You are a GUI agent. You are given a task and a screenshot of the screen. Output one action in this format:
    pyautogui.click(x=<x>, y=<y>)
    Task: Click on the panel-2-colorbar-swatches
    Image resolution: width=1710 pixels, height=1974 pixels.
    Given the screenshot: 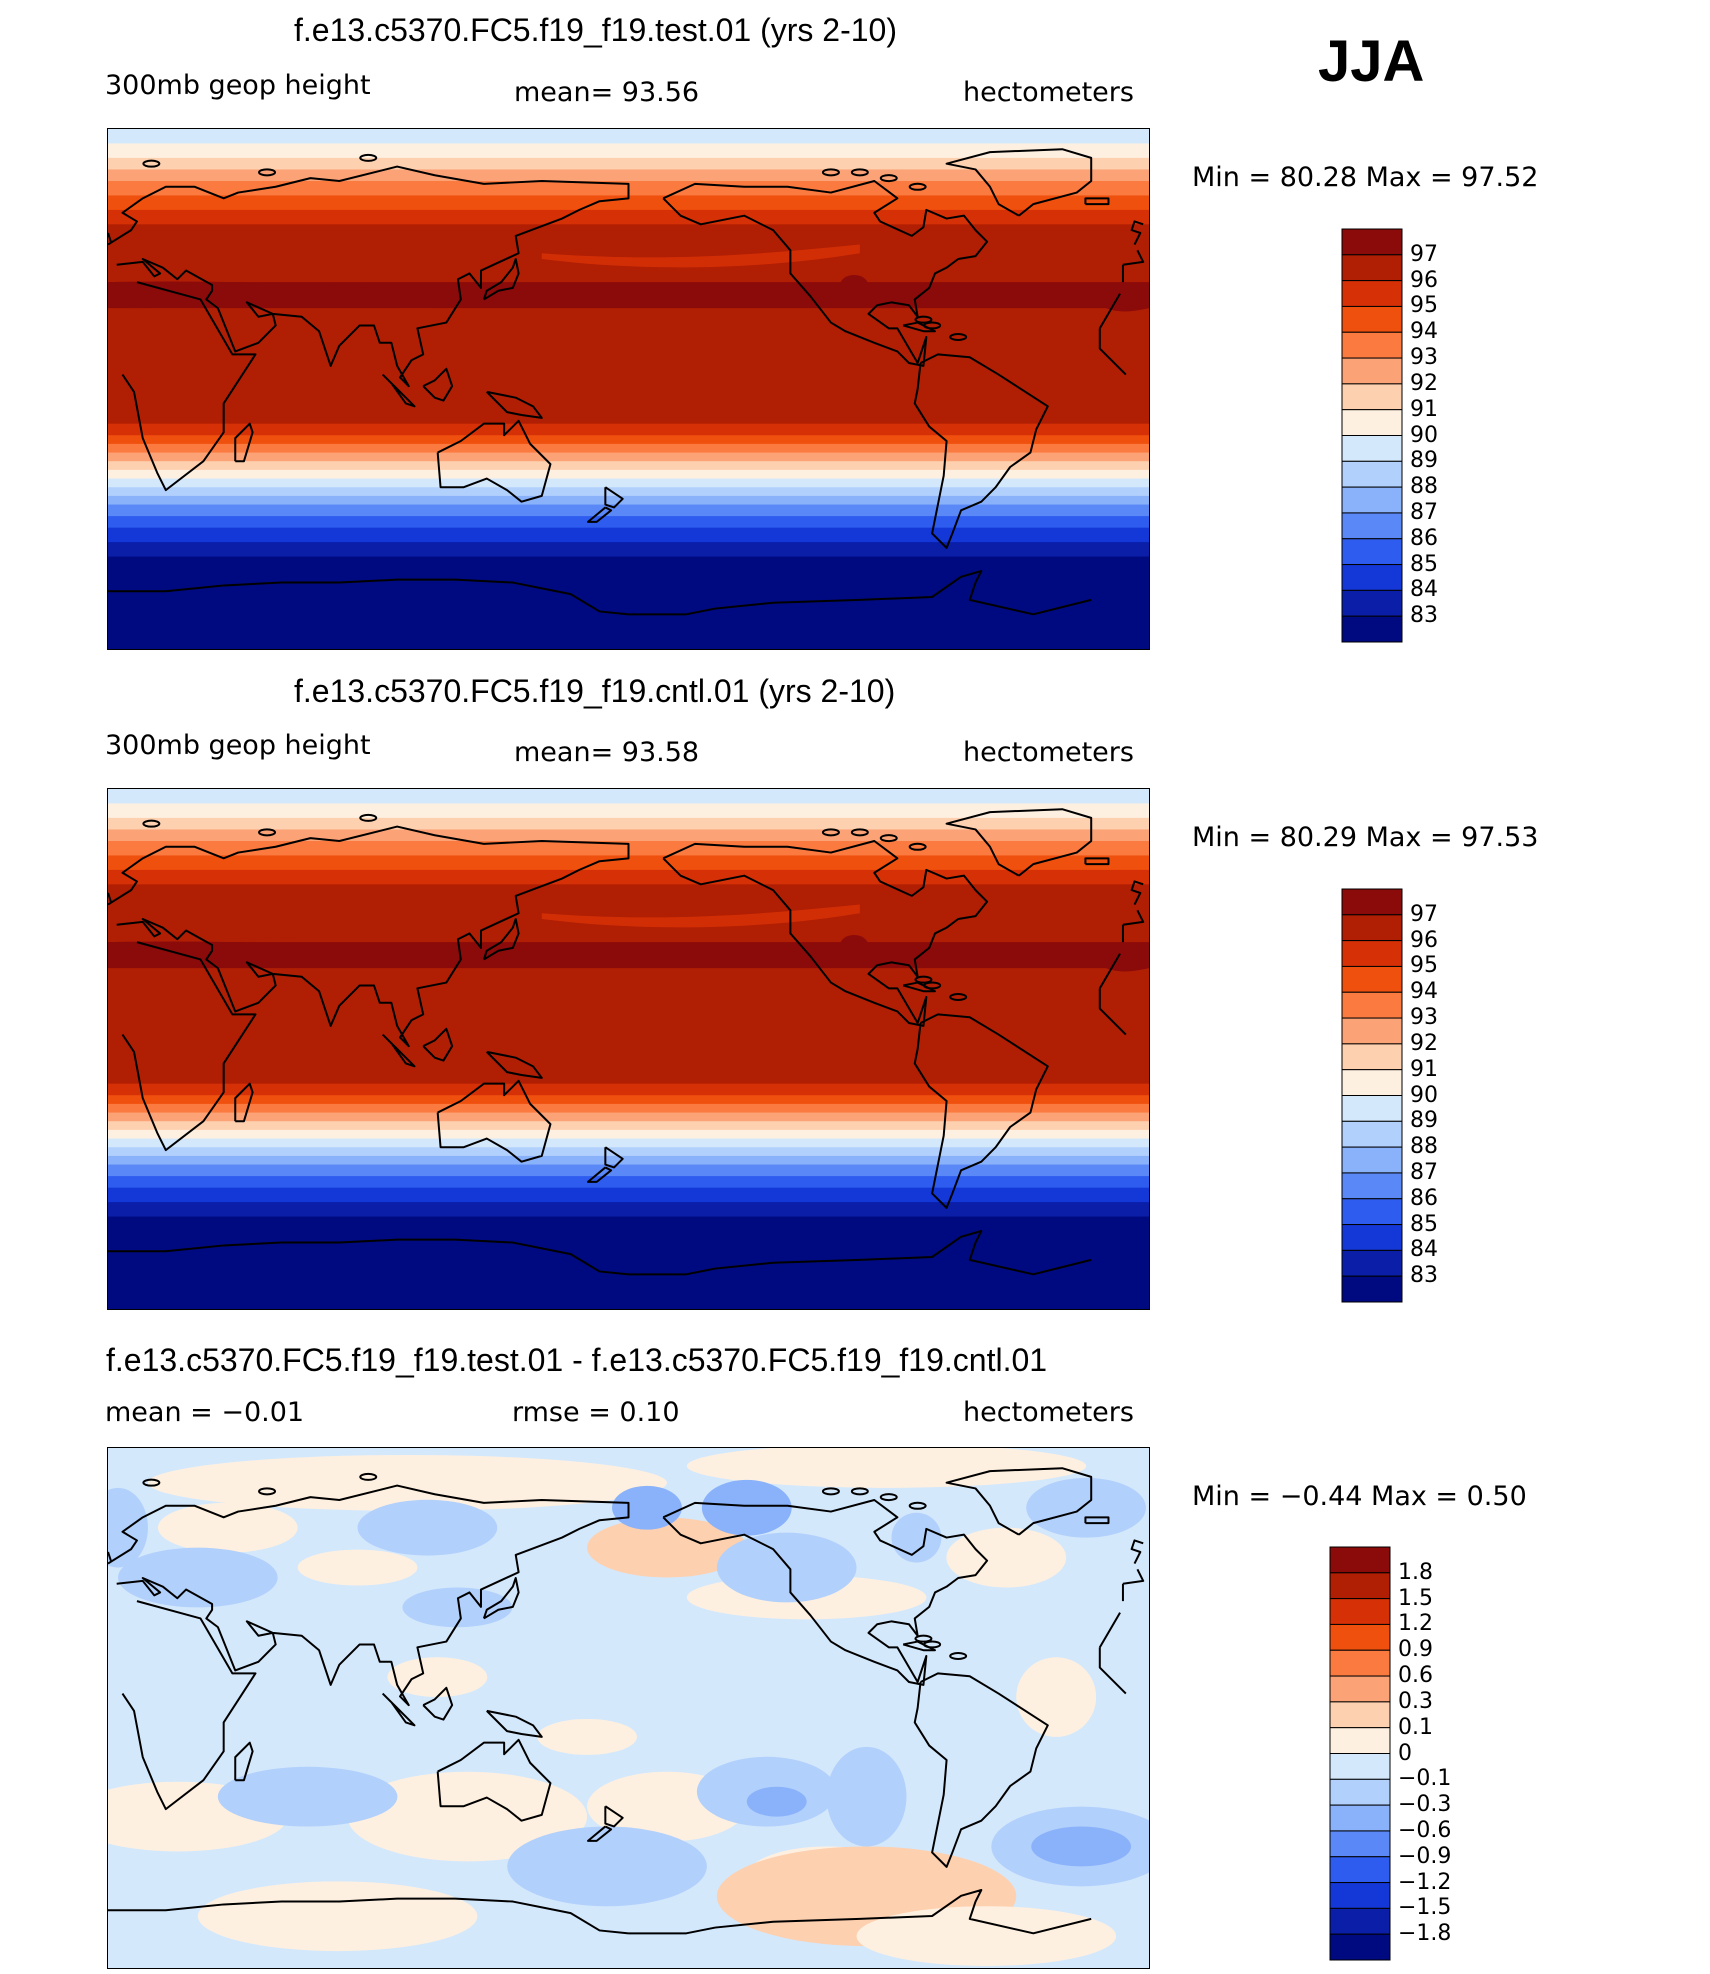 What is the action you would take?
    pyautogui.click(x=1372, y=1095)
    